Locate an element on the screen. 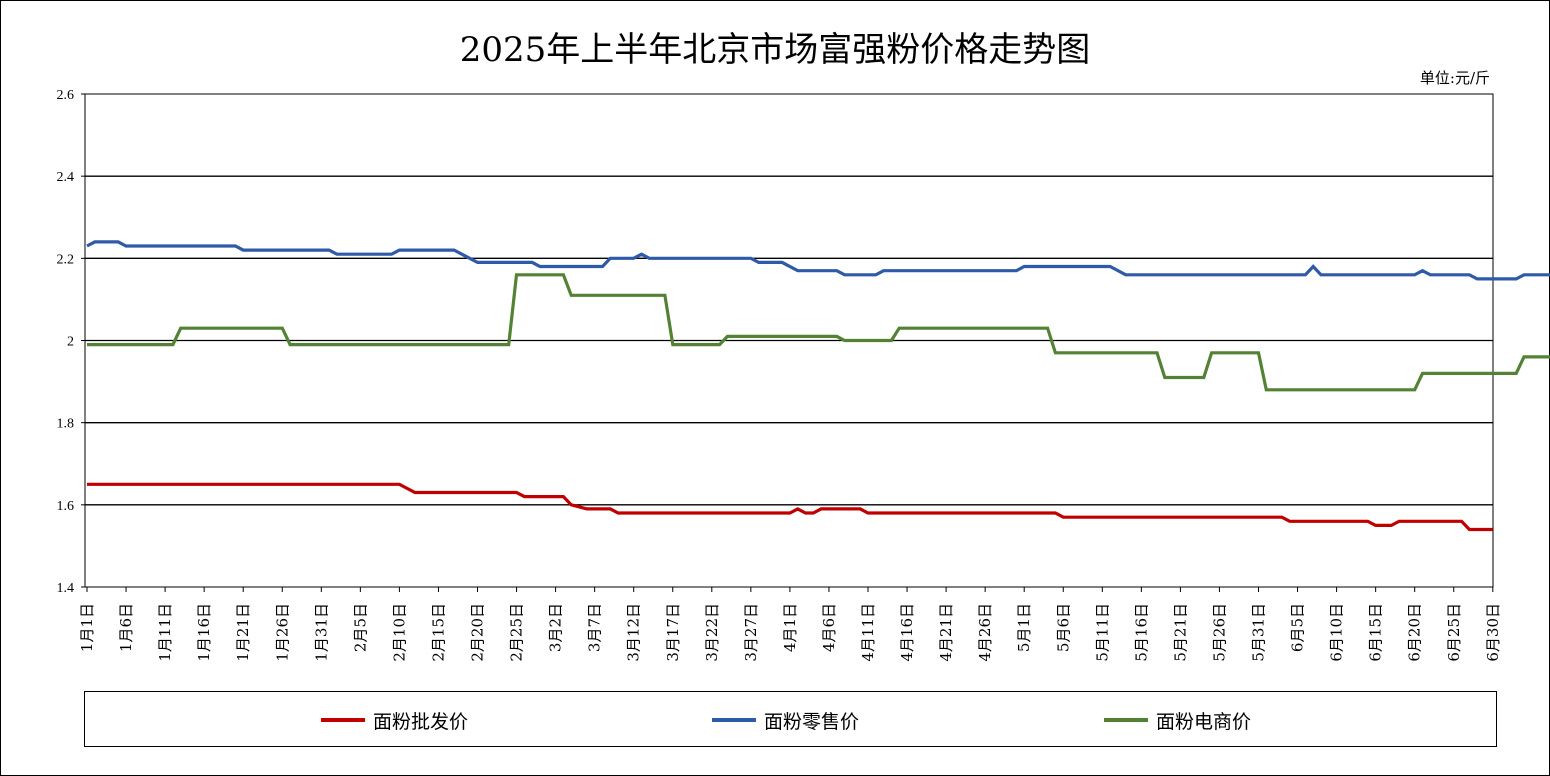 The height and width of the screenshot is (776, 1550). legend-swatch-ecommerce is located at coordinates (1126, 720).